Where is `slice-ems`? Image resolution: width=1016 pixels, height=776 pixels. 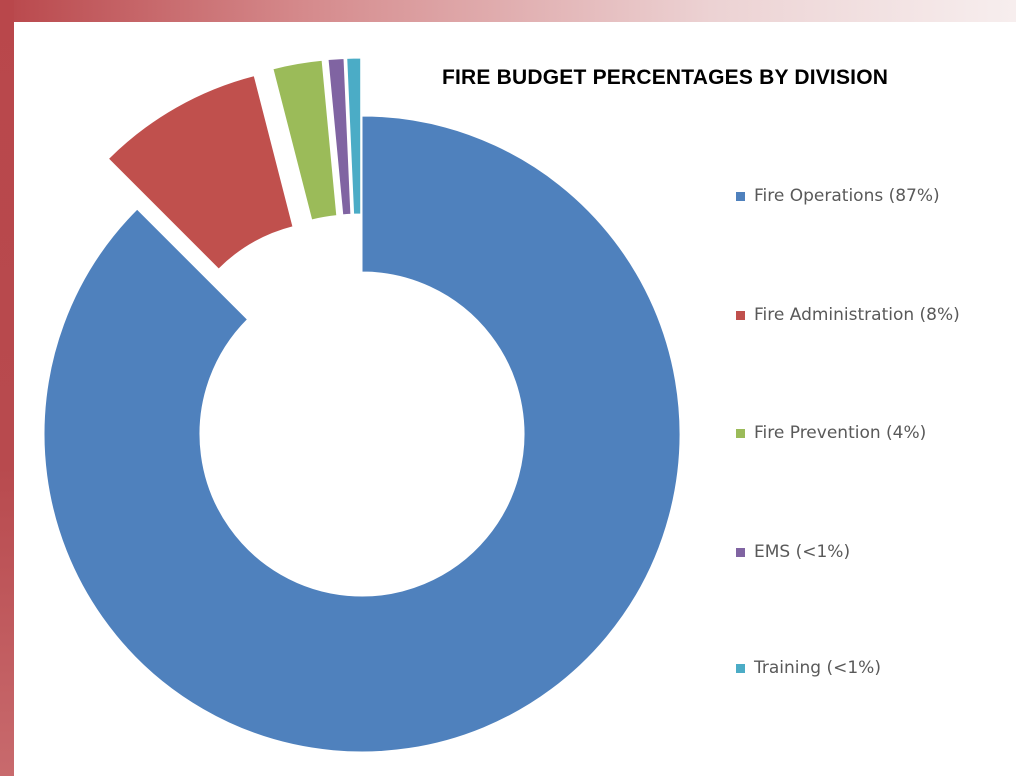
slice-ems is located at coordinates (339, 136).